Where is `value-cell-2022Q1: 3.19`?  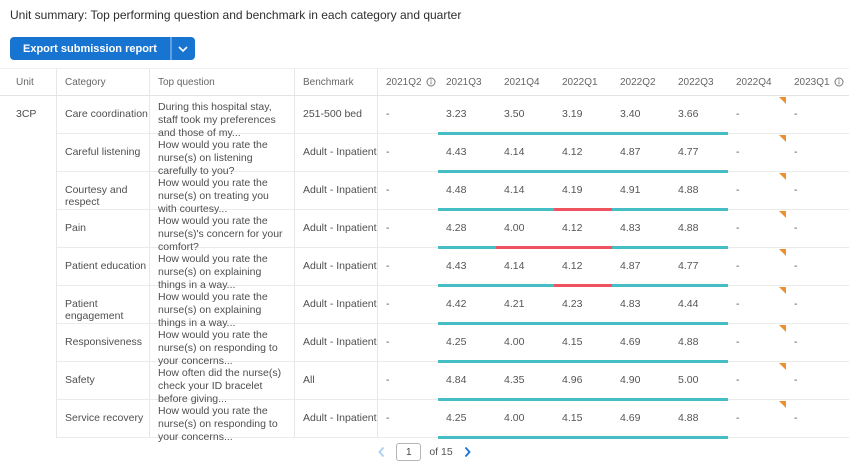
value-cell-2022Q1: 3.19 is located at coordinates (572, 114).